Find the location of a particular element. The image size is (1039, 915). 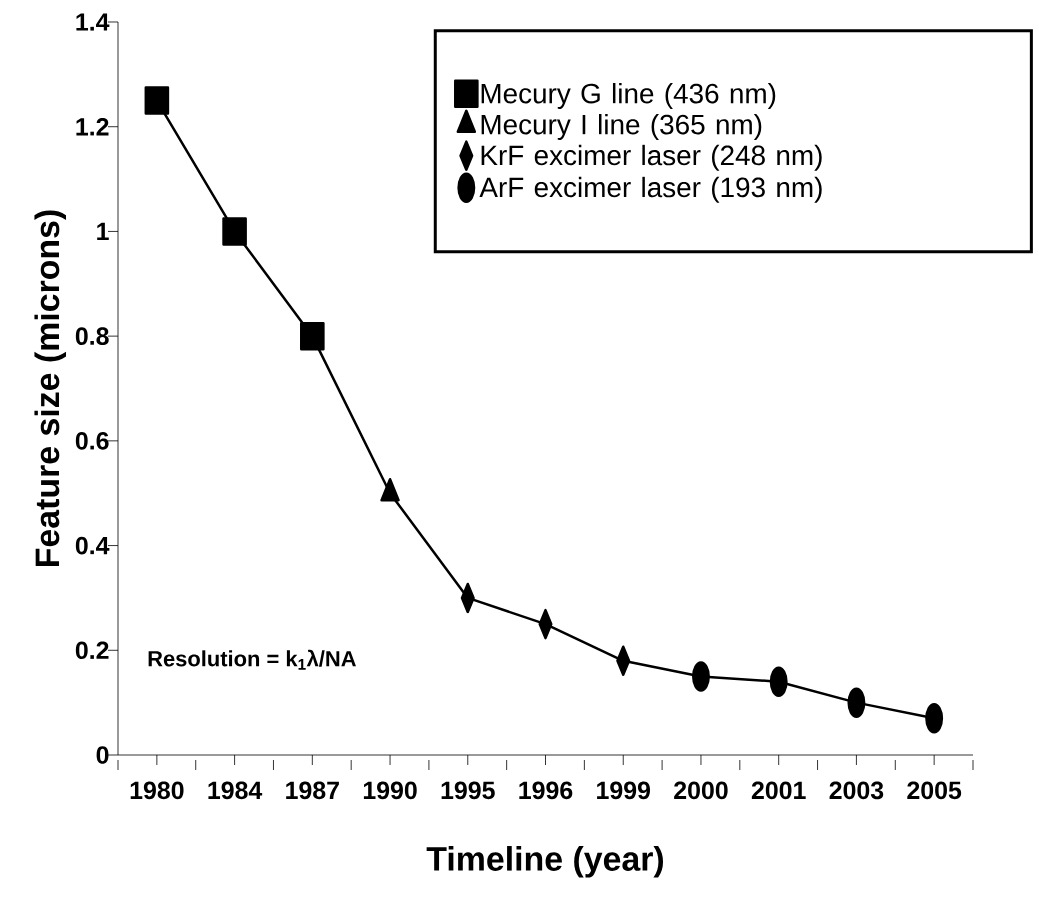

x-tick-label: 1990 is located at coordinates (390, 790).